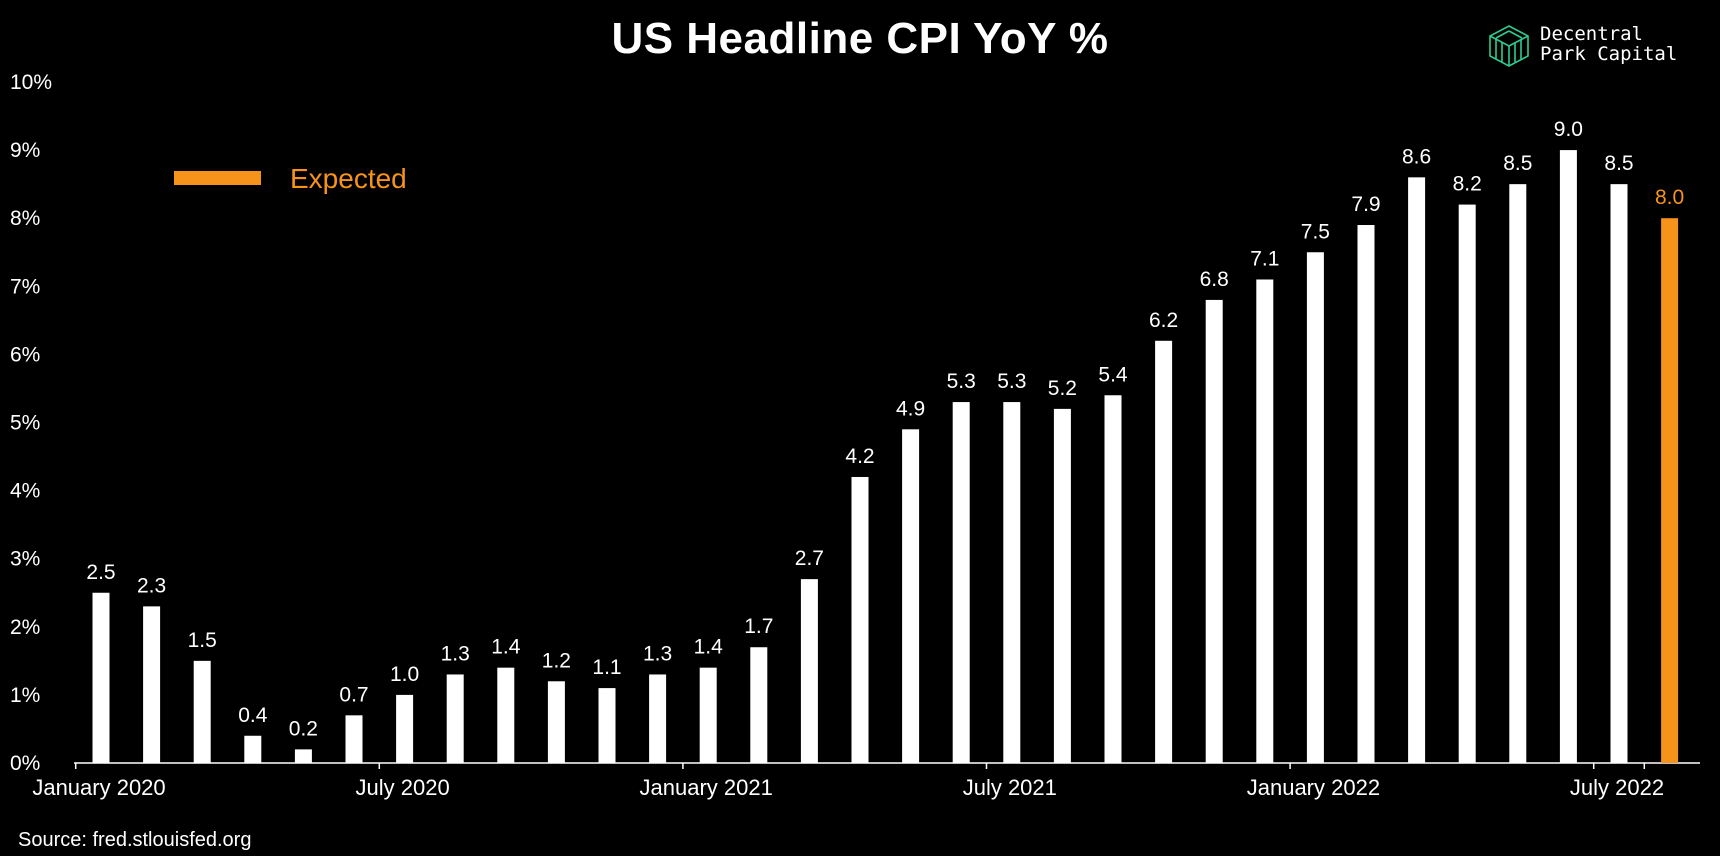  I want to click on legend: Expected, so click(290, 178).